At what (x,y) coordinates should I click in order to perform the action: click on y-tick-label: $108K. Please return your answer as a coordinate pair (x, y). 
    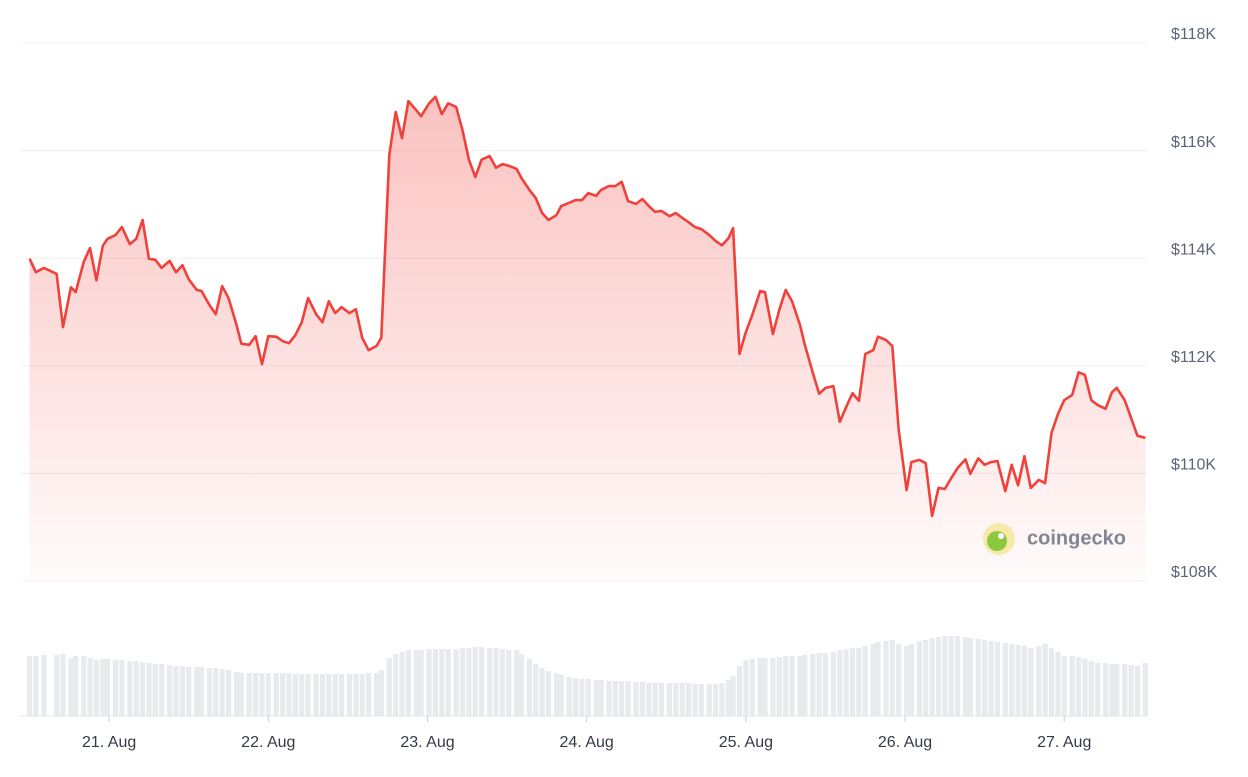
    Looking at the image, I should click on (1194, 572).